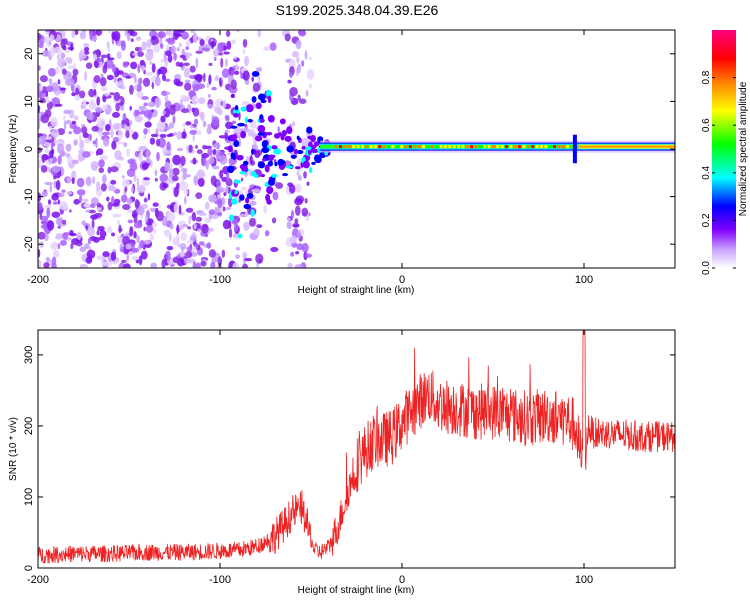  I want to click on y-tick-label: -10, so click(29, 197).